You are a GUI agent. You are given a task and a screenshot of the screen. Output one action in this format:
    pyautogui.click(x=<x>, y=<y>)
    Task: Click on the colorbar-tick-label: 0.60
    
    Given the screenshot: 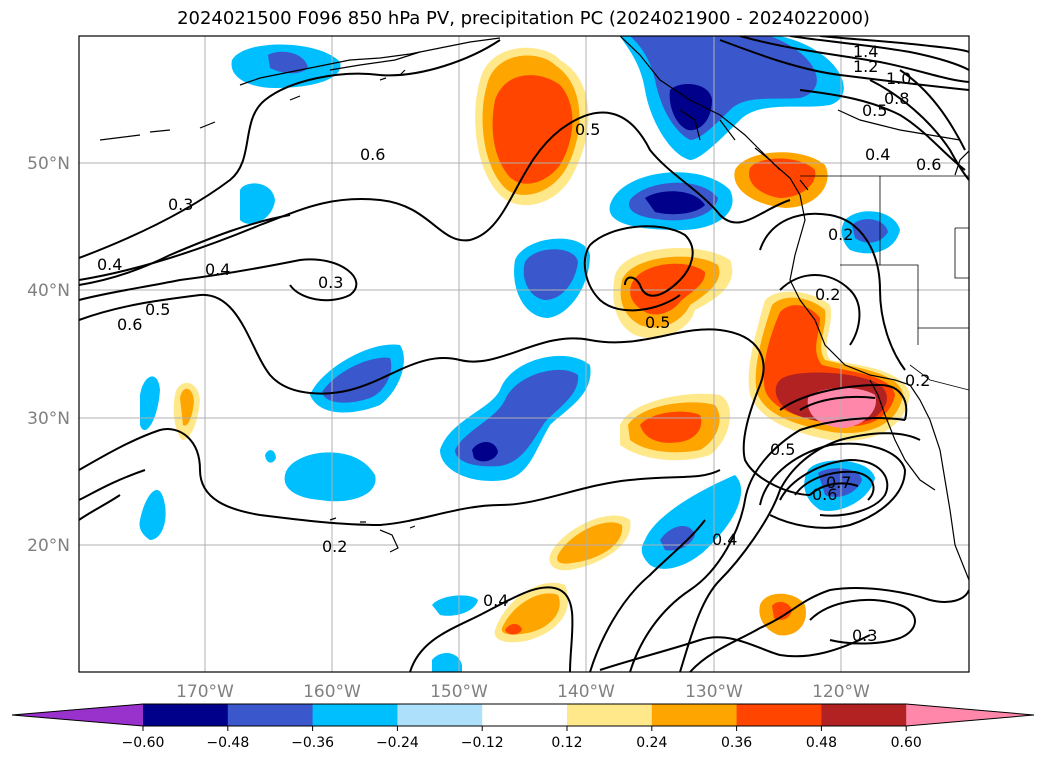 What is the action you would take?
    pyautogui.click(x=906, y=743)
    